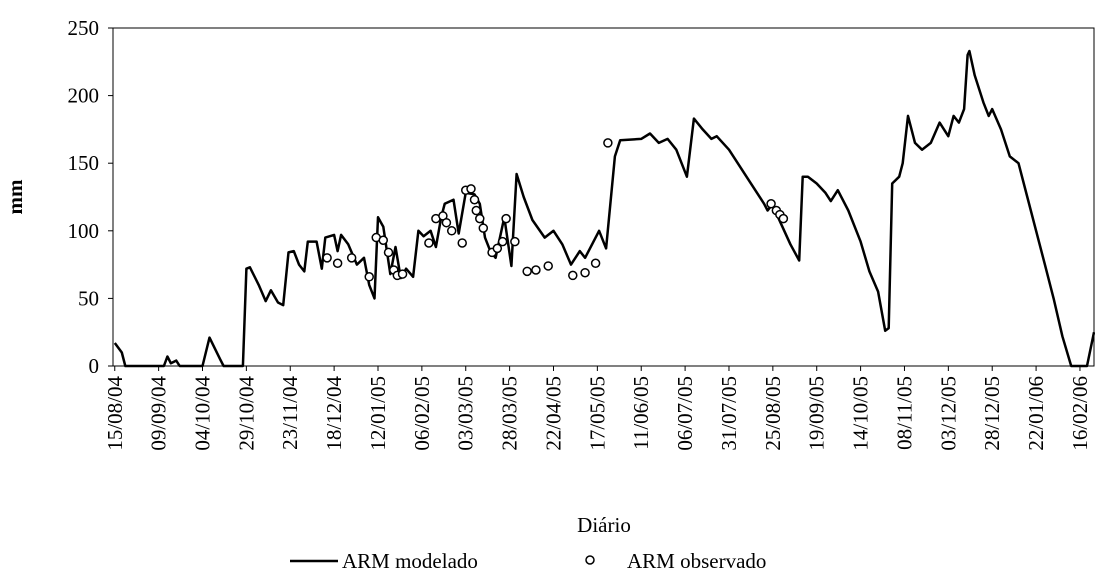  I want to click on x-tick-label: 11/06/05, so click(641, 413).